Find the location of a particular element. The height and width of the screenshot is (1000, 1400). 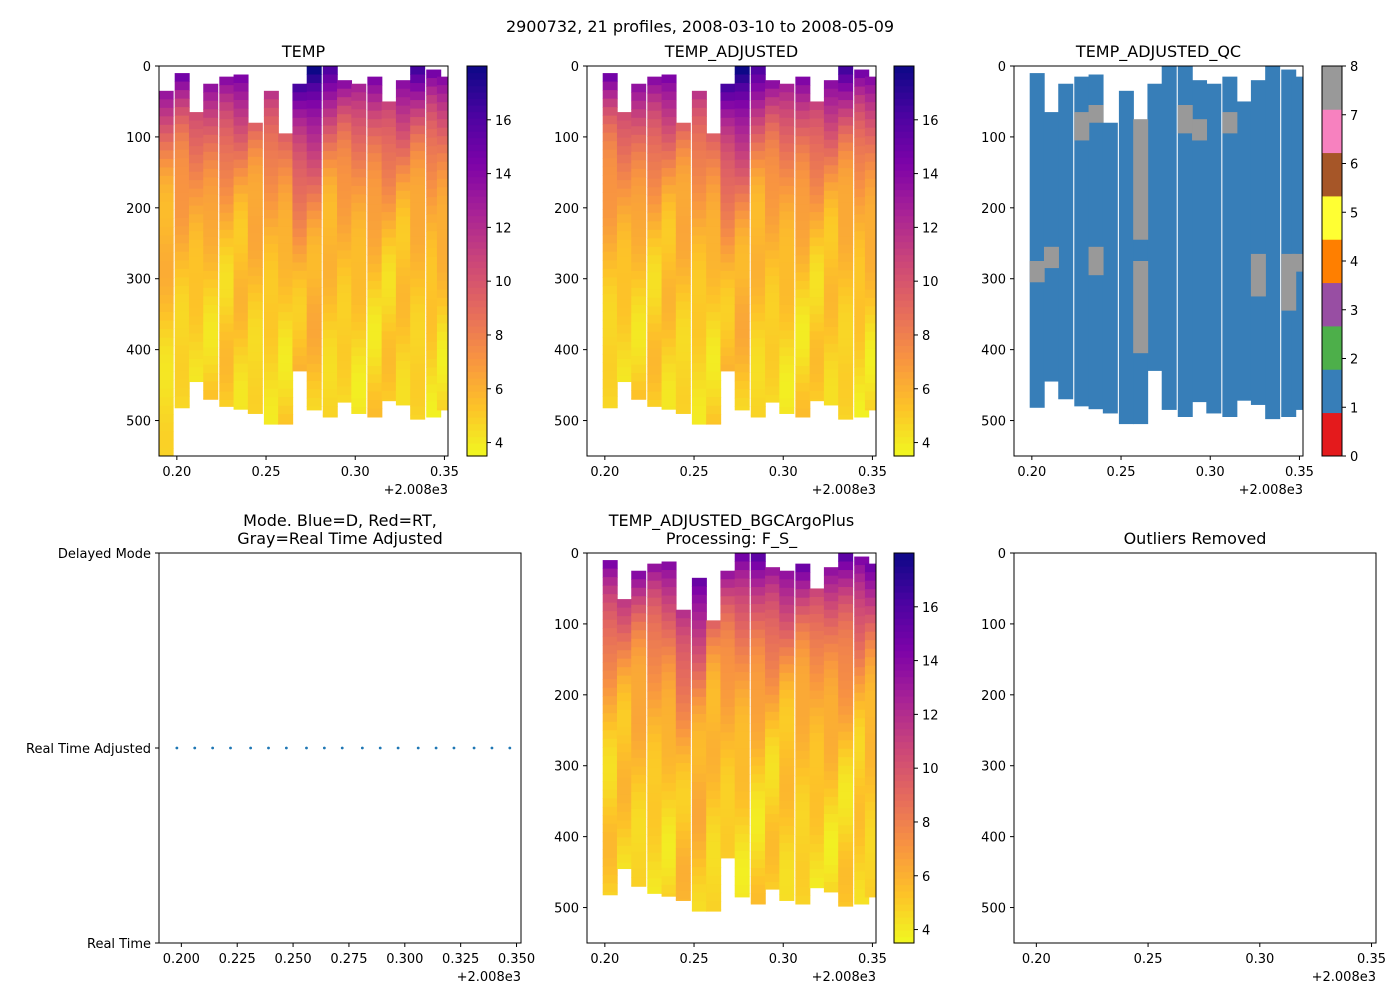

mode-point is located at coordinates (177, 748).